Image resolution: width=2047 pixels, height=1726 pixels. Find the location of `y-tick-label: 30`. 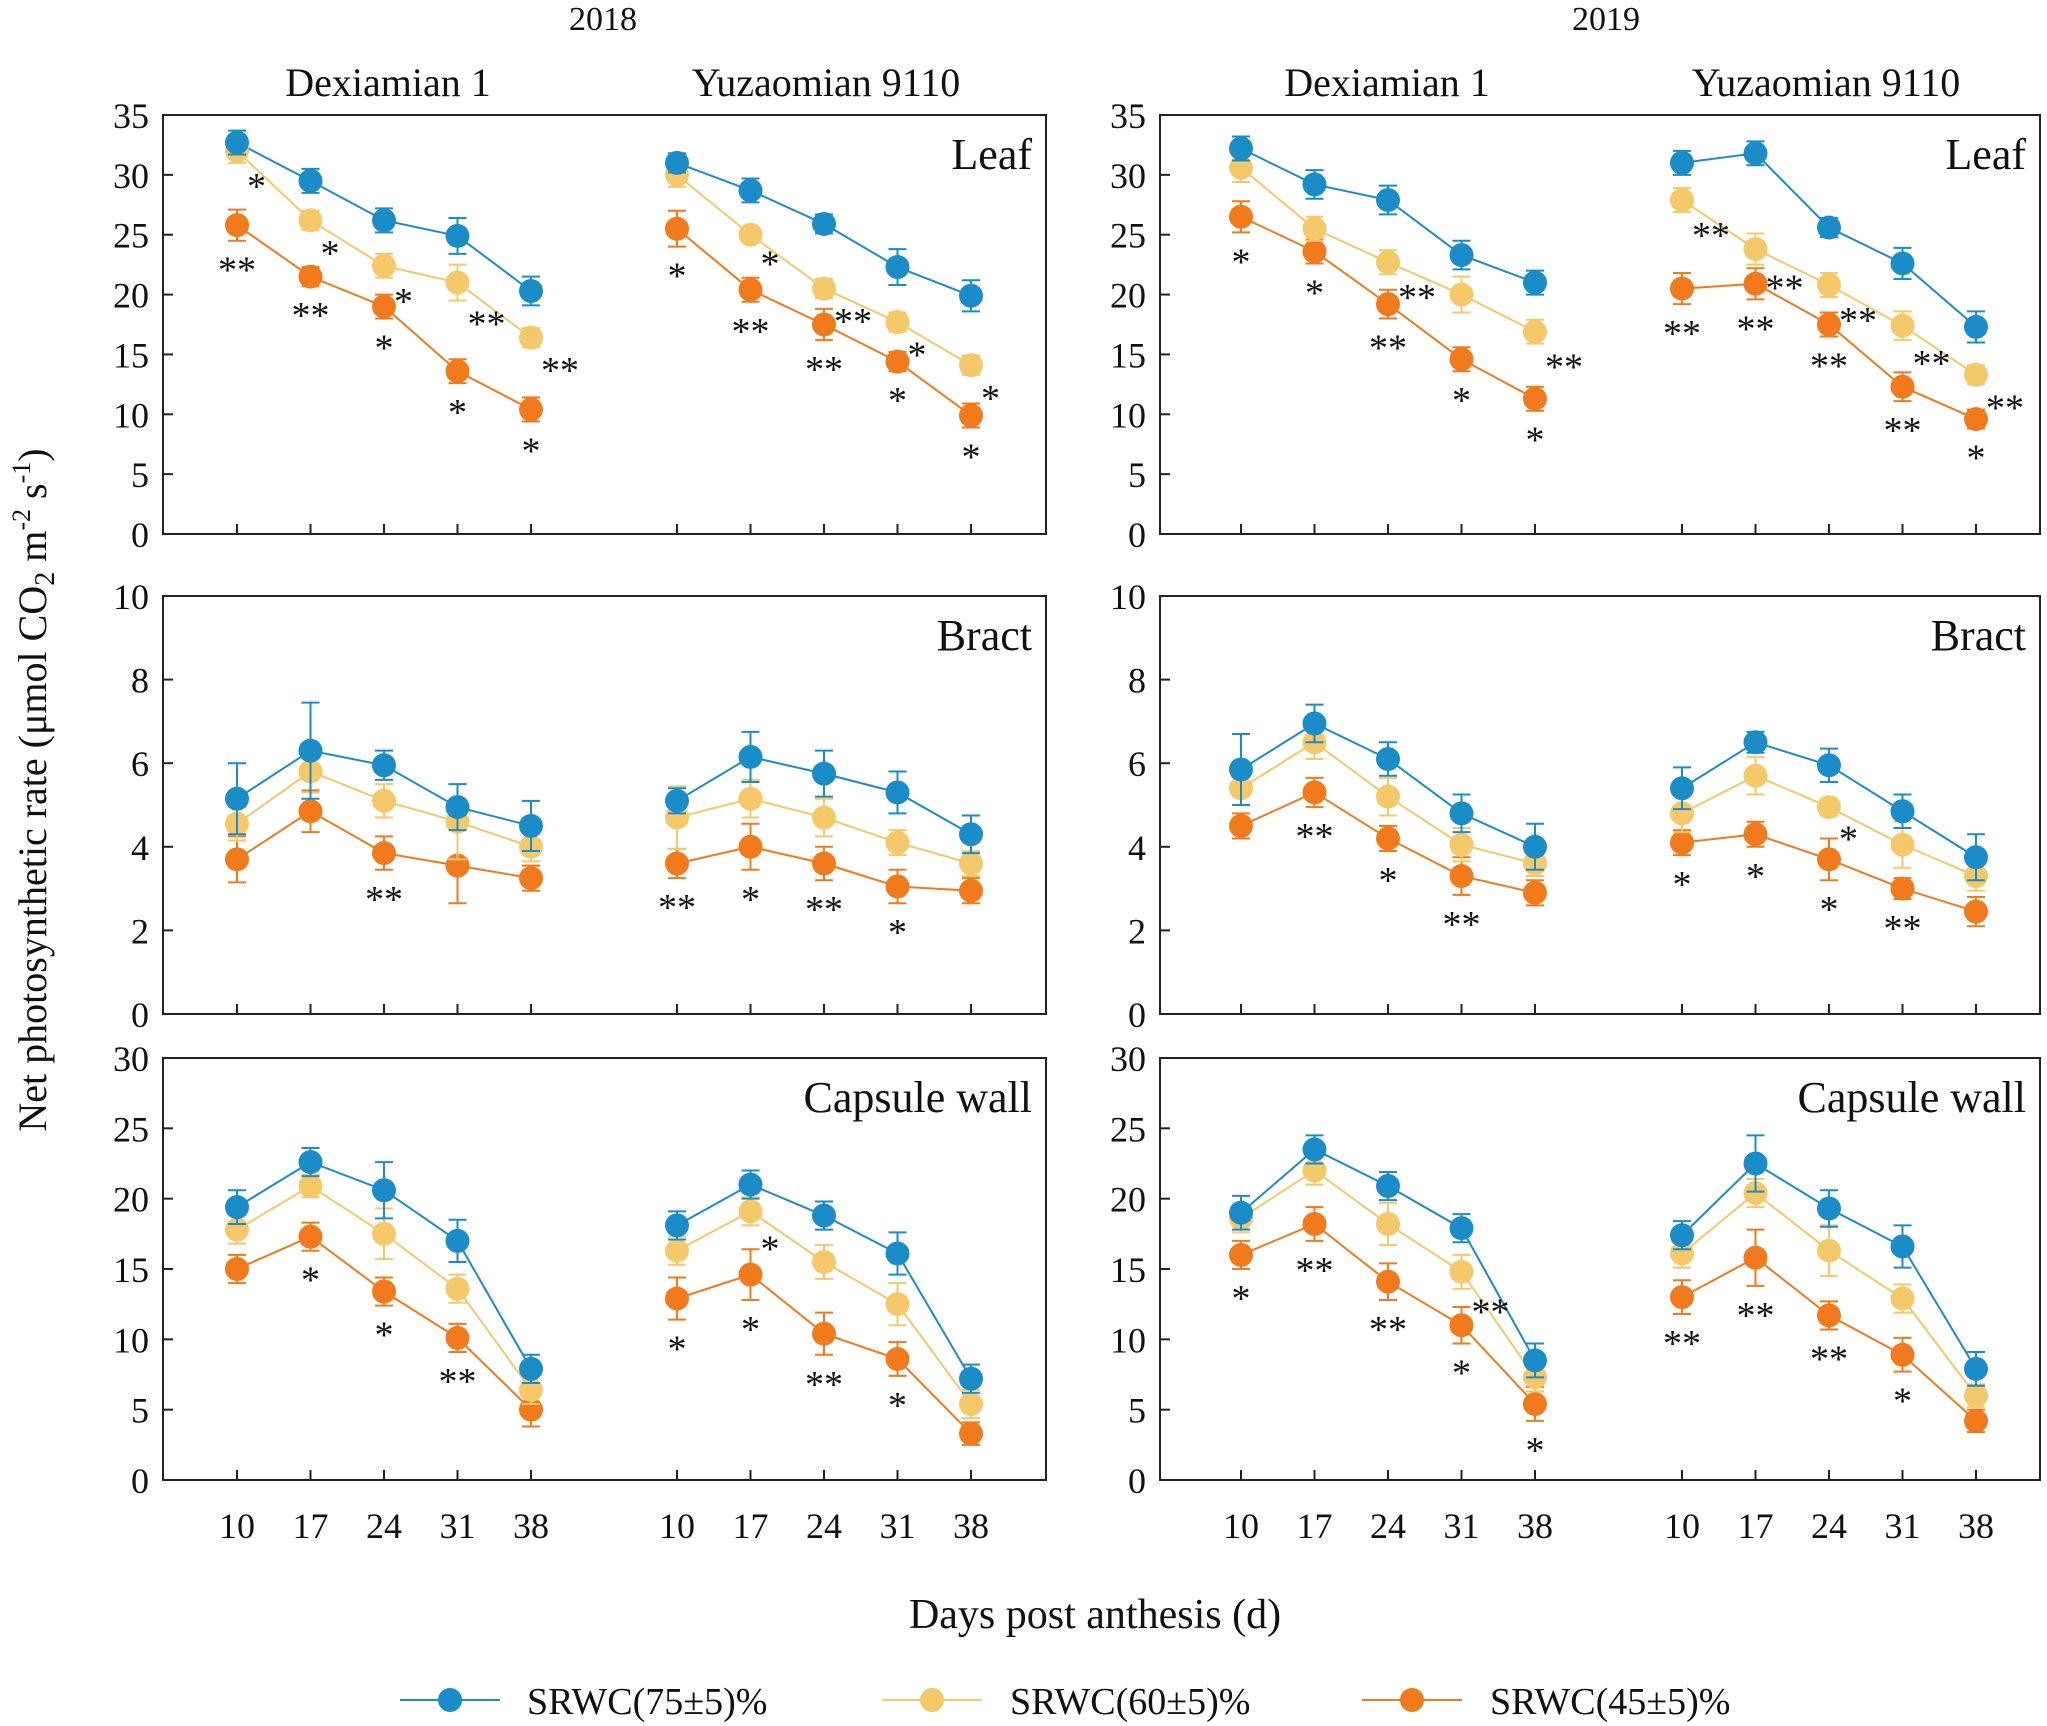

y-tick-label: 30 is located at coordinates (131, 176).